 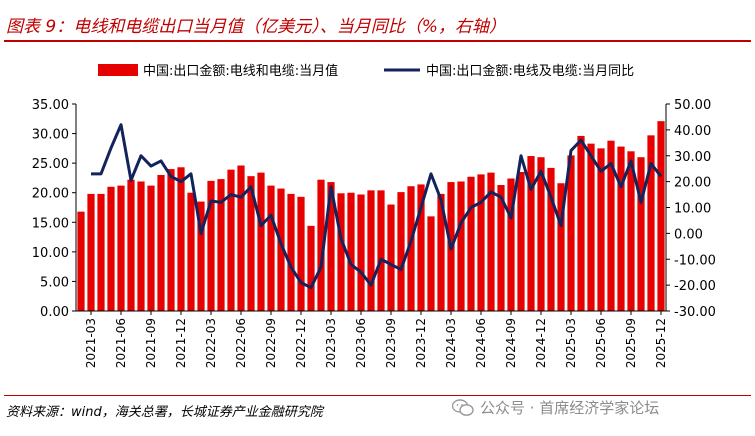 What do you see at coordinates (256, 27) in the screenshot?
I see `chart-title: 图表 9：电线和电缆出口当月值（亿美元）、当月同比（%，右轴）` at bounding box center [256, 27].